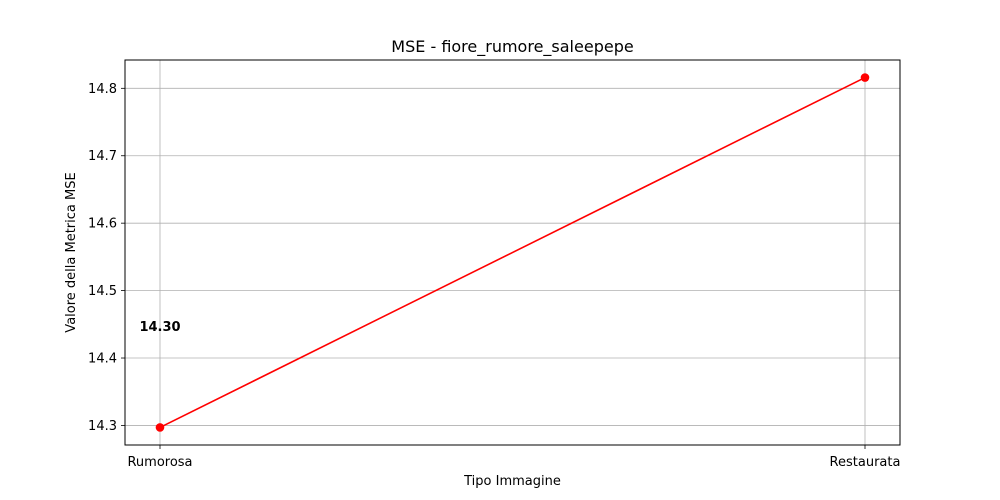 The image size is (1000, 500). I want to click on y-tick-label: 14.6, so click(102, 224).